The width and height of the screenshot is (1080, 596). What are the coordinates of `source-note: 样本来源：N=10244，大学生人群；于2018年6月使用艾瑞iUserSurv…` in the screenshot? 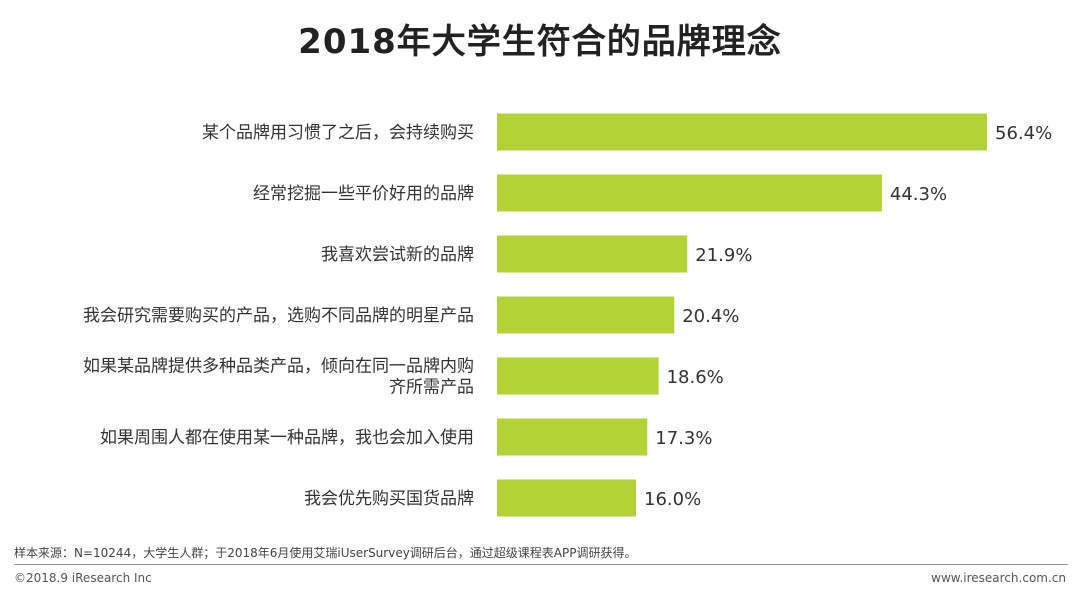 It's located at (325, 553).